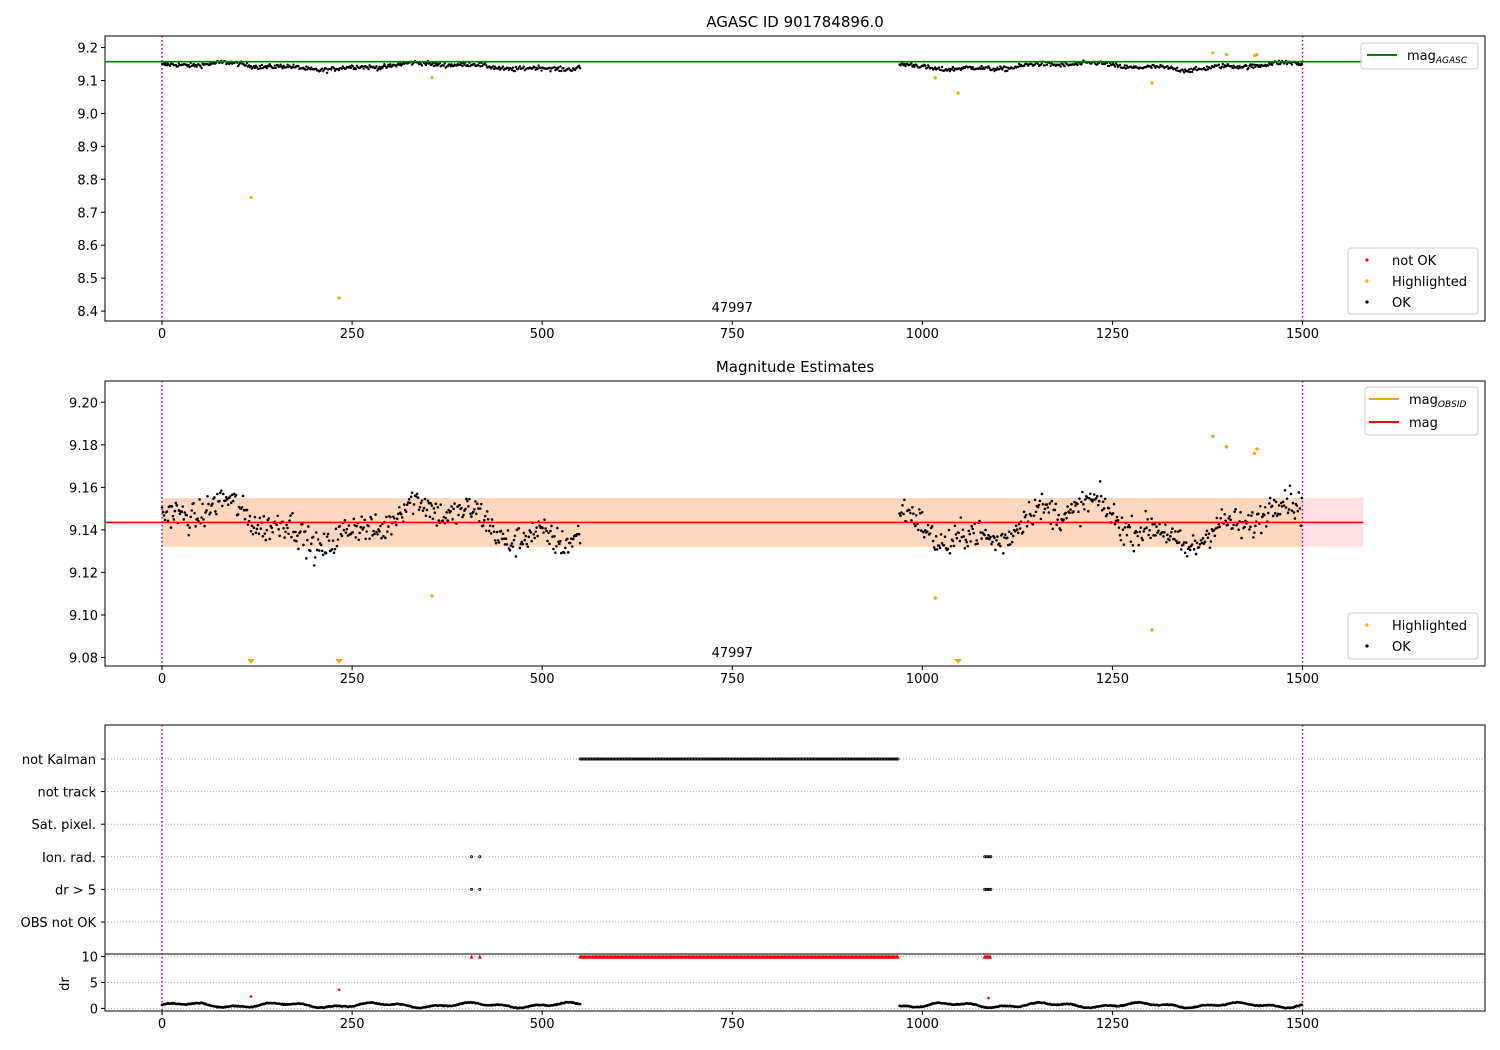 The height and width of the screenshot is (1050, 1500). Describe the element at coordinates (1414, 261) in the screenshot. I see `legend-not-ok-label: not OK` at that location.